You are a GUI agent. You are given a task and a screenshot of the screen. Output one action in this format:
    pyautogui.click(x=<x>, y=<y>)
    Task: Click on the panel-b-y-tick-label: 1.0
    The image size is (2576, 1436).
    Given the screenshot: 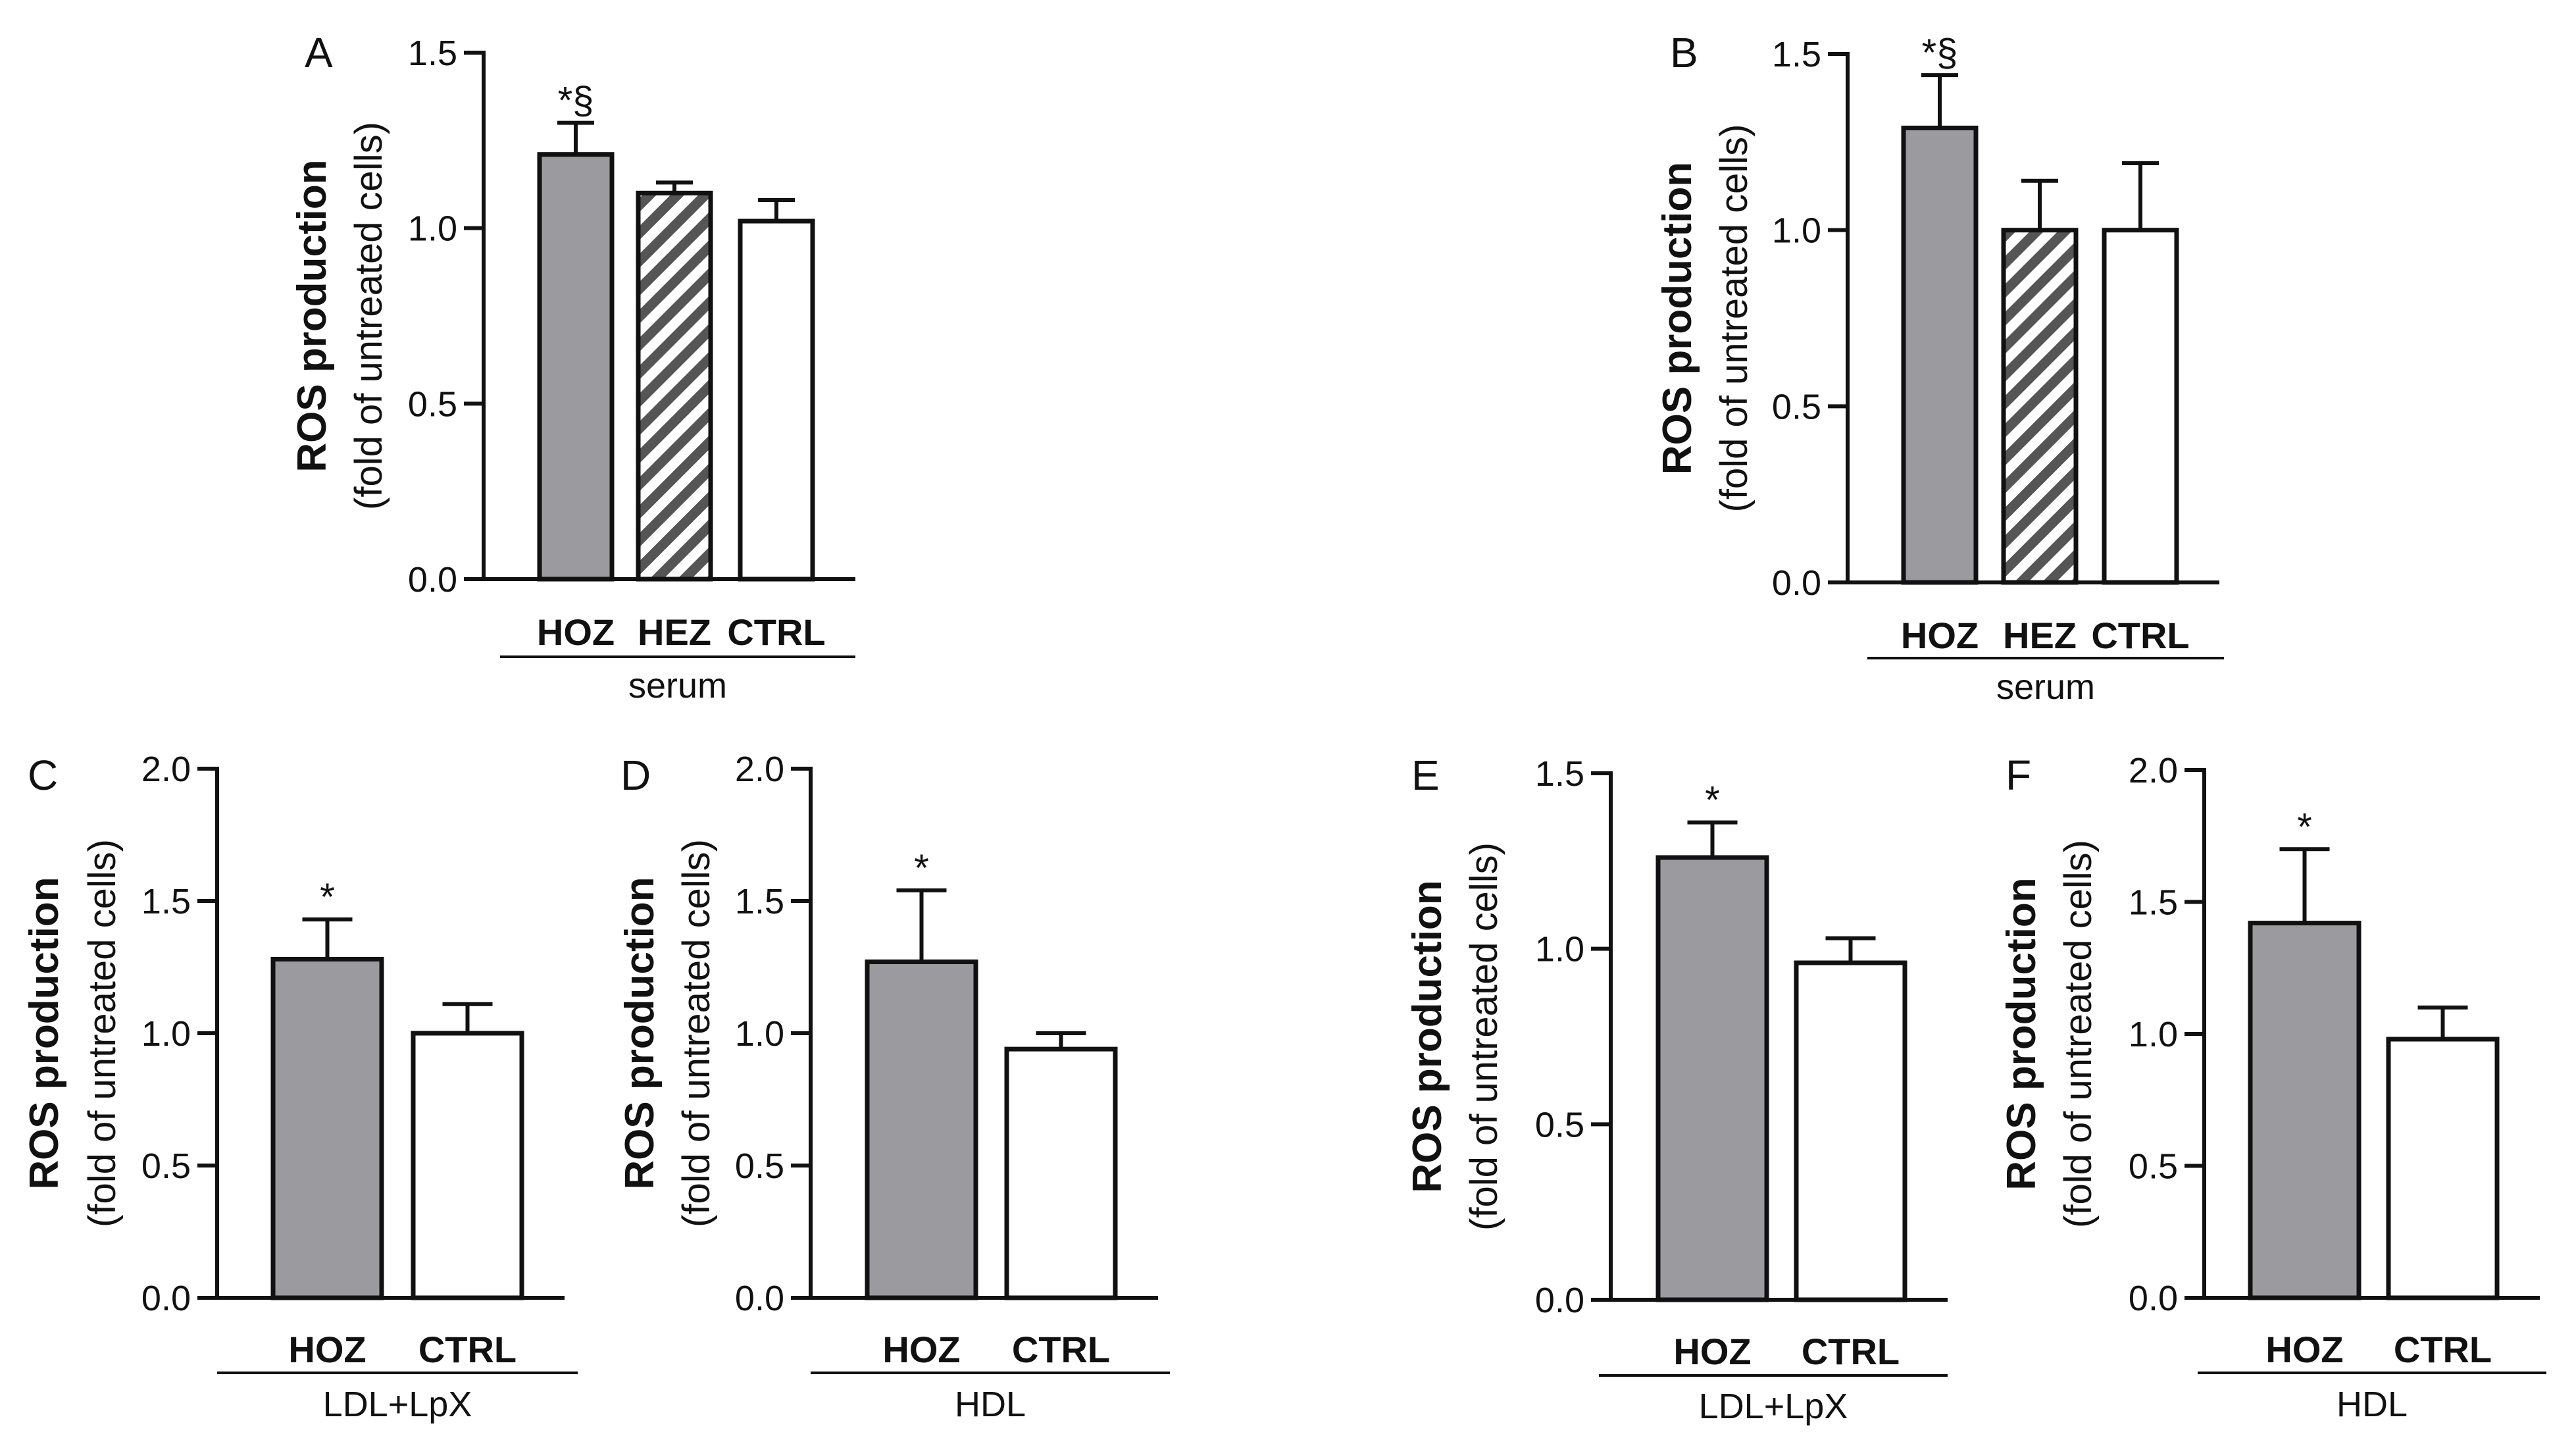 What is the action you would take?
    pyautogui.click(x=1796, y=231)
    